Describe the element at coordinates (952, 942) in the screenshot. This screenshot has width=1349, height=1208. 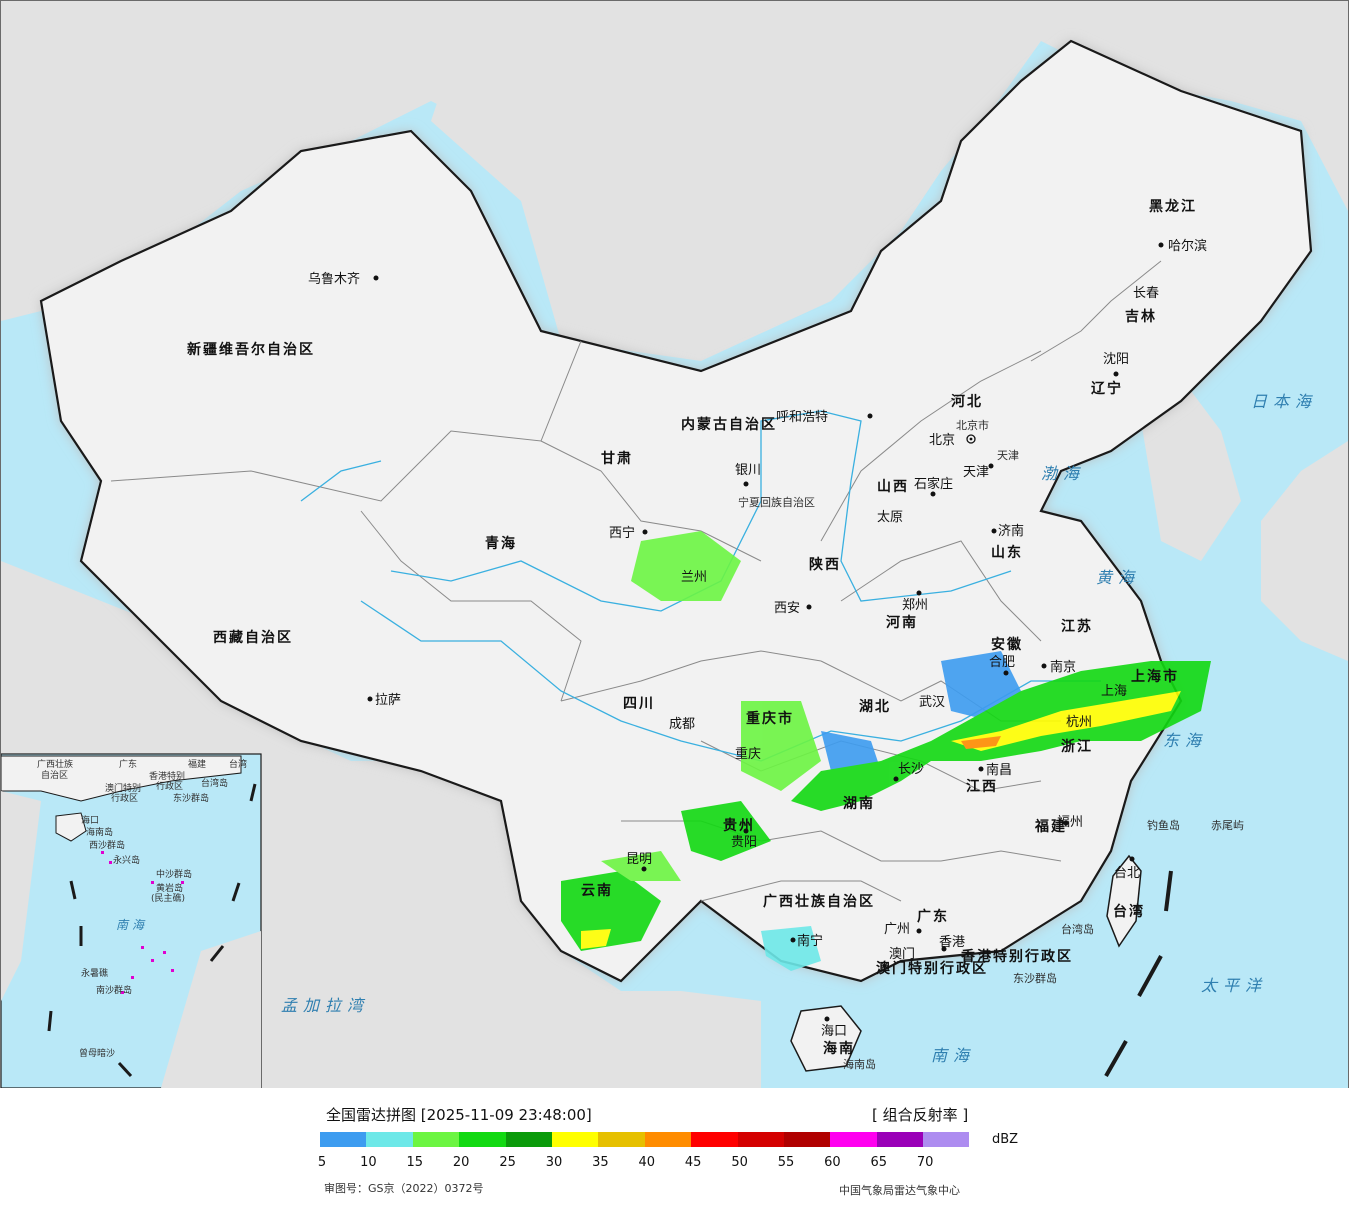
I see `svg-text: 香港` at that location.